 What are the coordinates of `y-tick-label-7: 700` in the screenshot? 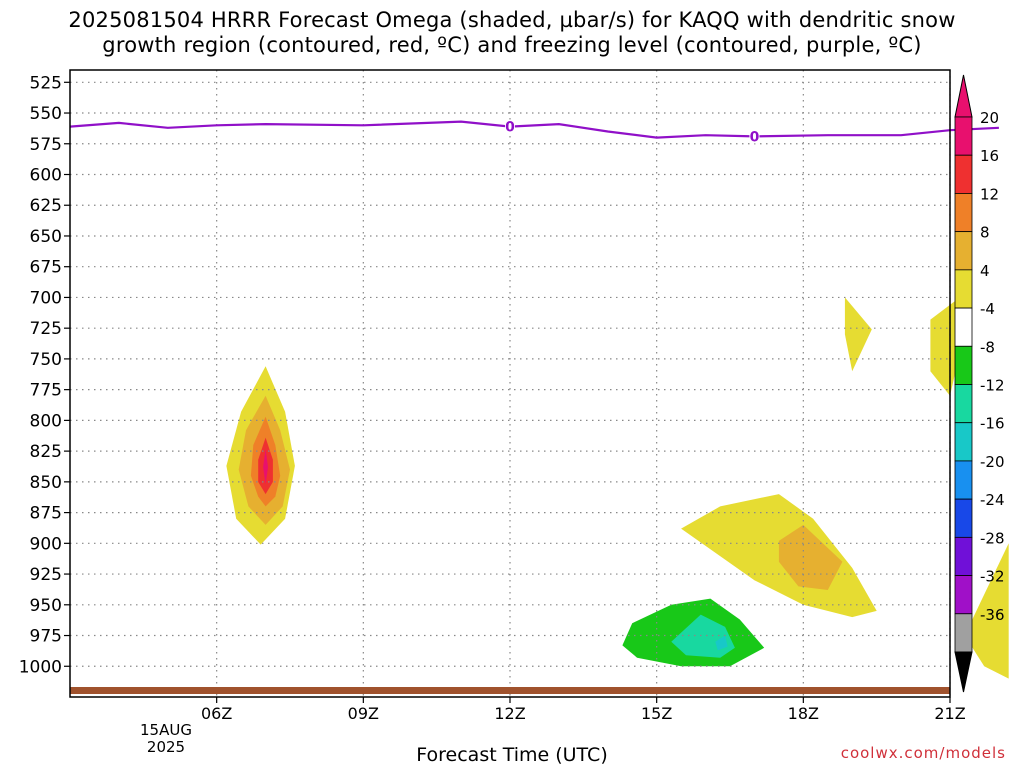 It's located at (46, 298).